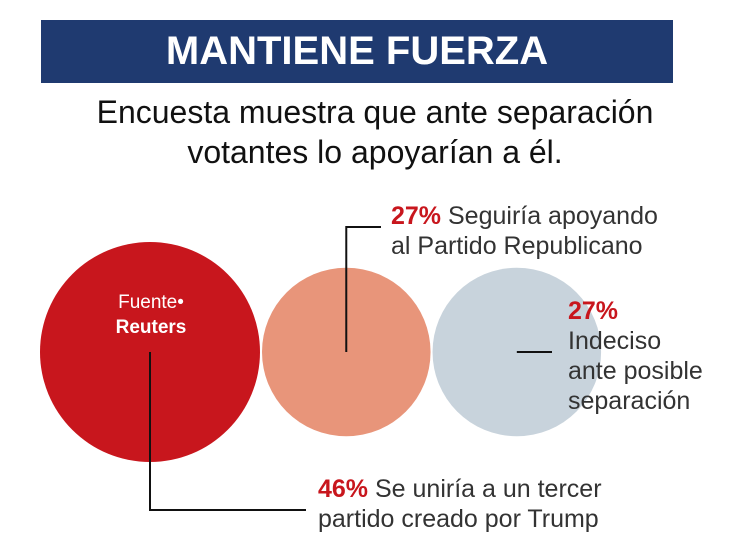 The height and width of the screenshot is (554, 750). What do you see at coordinates (629, 401) in the screenshot?
I see `desc-indeciso-3: separación` at bounding box center [629, 401].